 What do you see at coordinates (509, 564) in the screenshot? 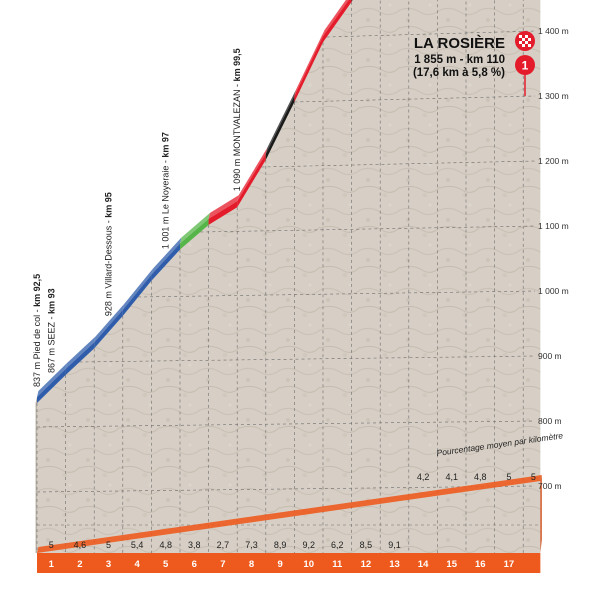
I see `km-label: 17` at bounding box center [509, 564].